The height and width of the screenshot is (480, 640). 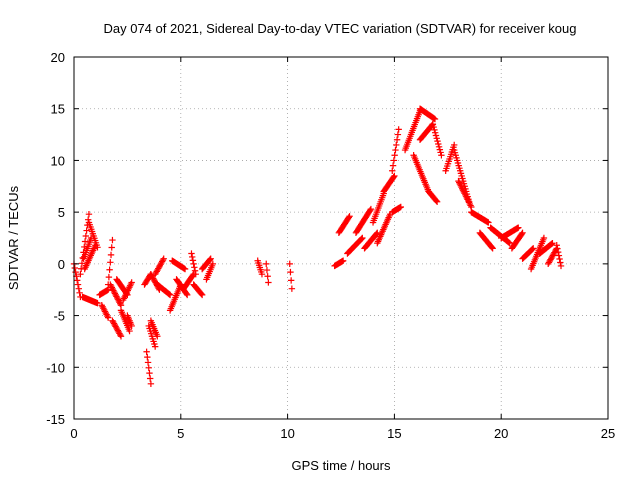 What do you see at coordinates (58, 160) in the screenshot?
I see `y-tick-label: 10` at bounding box center [58, 160].